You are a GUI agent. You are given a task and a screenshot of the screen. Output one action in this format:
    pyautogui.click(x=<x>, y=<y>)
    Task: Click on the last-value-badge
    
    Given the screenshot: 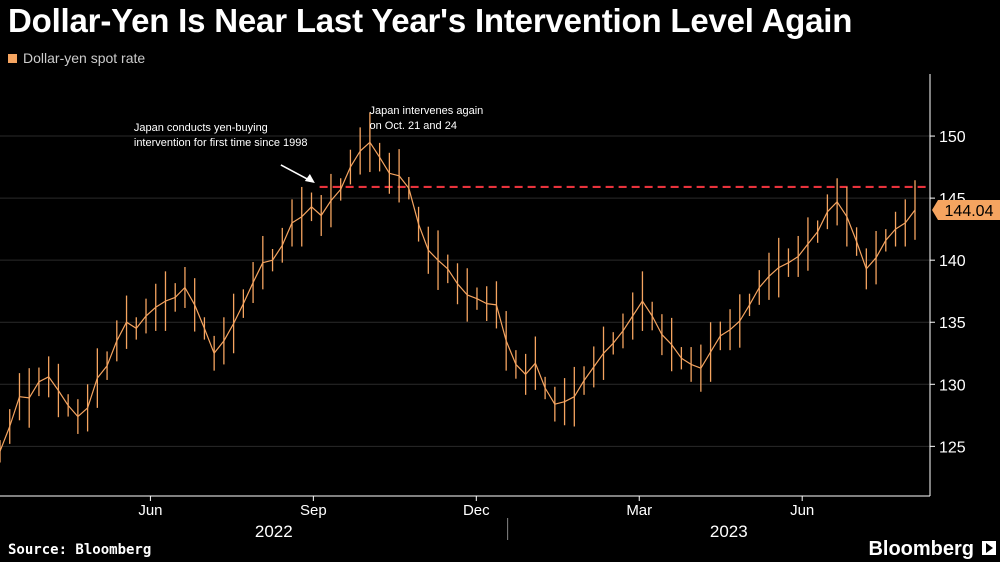 What is the action you would take?
    pyautogui.click(x=966, y=210)
    